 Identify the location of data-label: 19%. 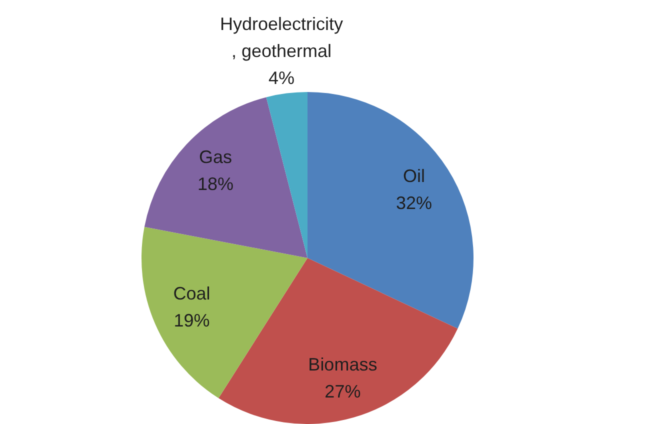
(192, 320).